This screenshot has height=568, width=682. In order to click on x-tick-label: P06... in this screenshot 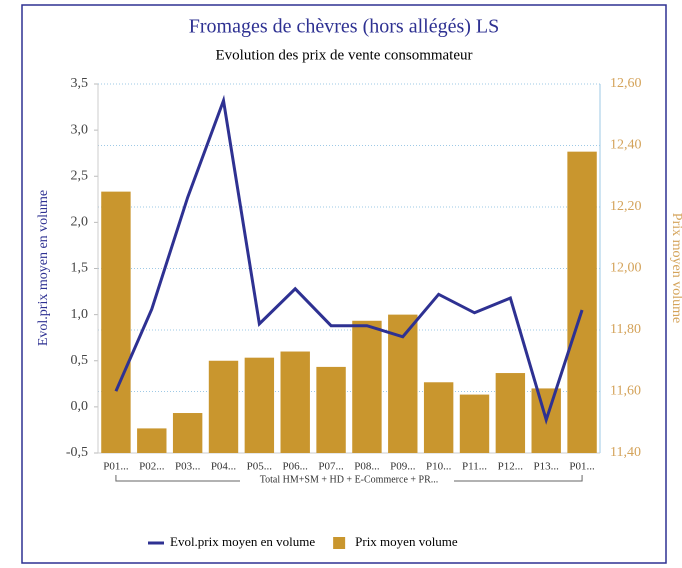, I will do `click(296, 467)`.